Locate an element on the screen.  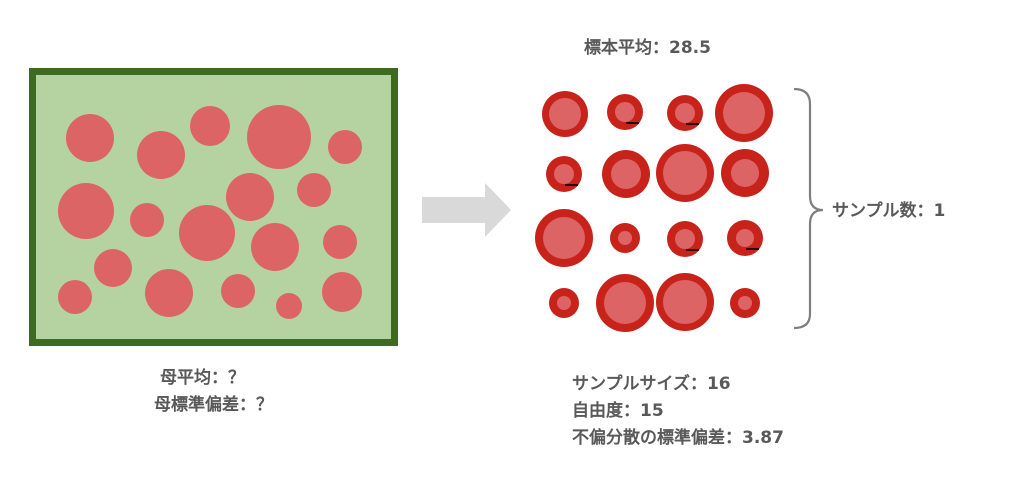
sample-size-label: サンプルサイズ：16 is located at coordinates (651, 384).